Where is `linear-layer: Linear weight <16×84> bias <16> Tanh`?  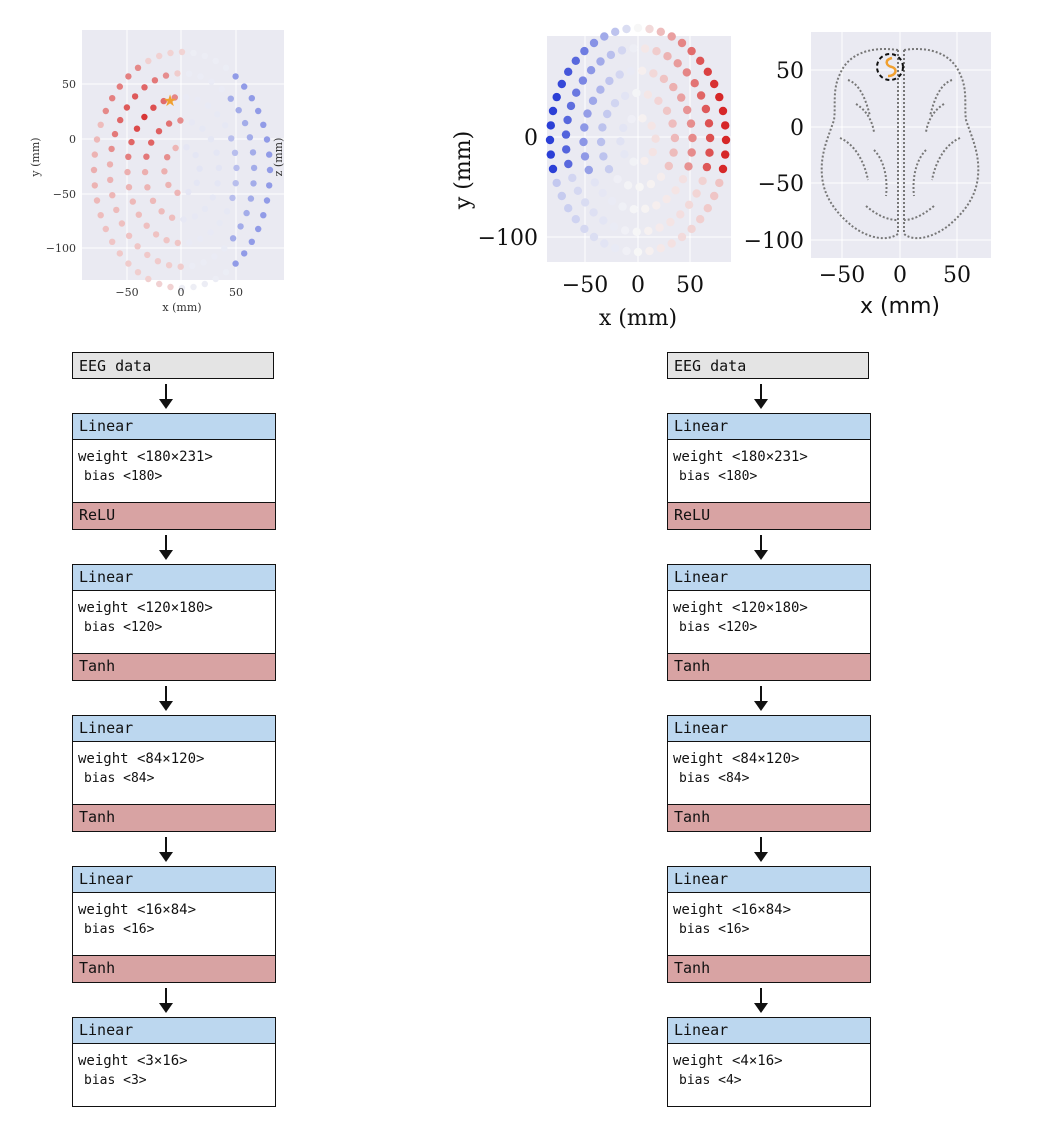 linear-layer: Linear weight <16×84> bias <16> Tanh is located at coordinates (174, 924).